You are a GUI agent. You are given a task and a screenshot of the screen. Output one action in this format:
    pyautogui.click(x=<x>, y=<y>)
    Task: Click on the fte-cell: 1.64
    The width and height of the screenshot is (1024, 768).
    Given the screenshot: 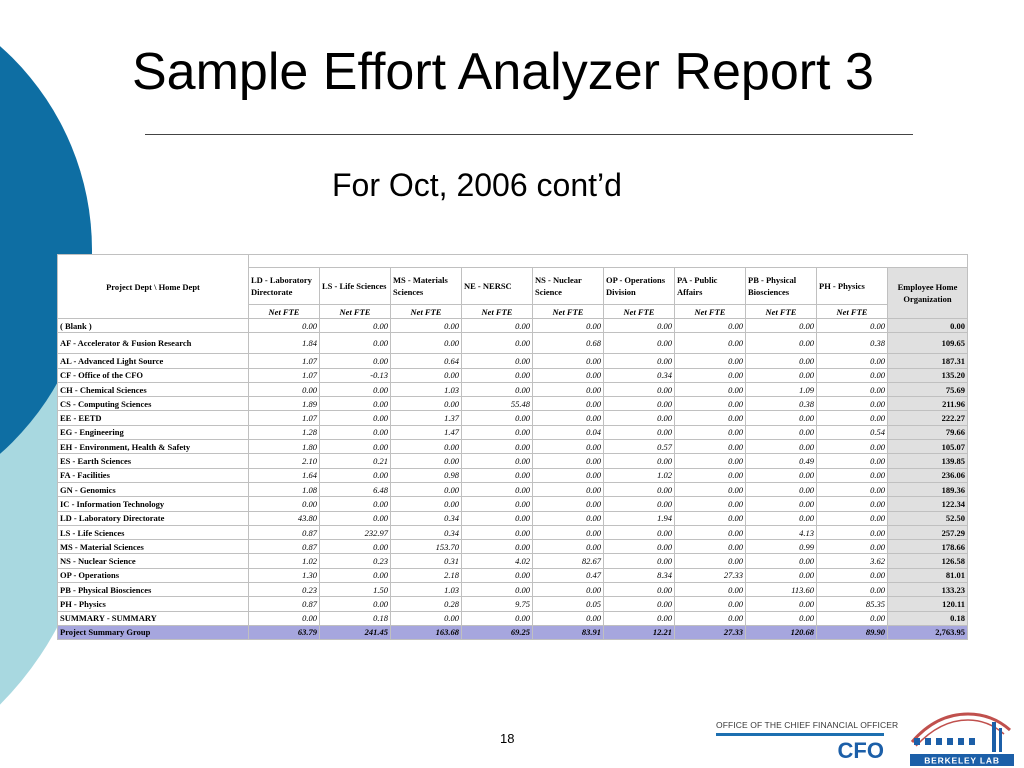 What is the action you would take?
    pyautogui.click(x=284, y=475)
    